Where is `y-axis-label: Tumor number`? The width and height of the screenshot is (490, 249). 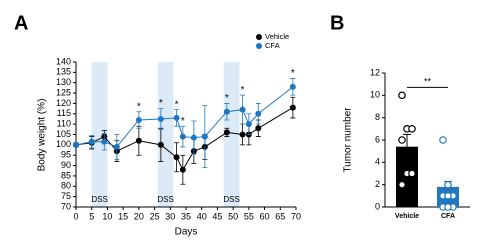
y-axis-label: Tumor number is located at coordinates (348, 140).